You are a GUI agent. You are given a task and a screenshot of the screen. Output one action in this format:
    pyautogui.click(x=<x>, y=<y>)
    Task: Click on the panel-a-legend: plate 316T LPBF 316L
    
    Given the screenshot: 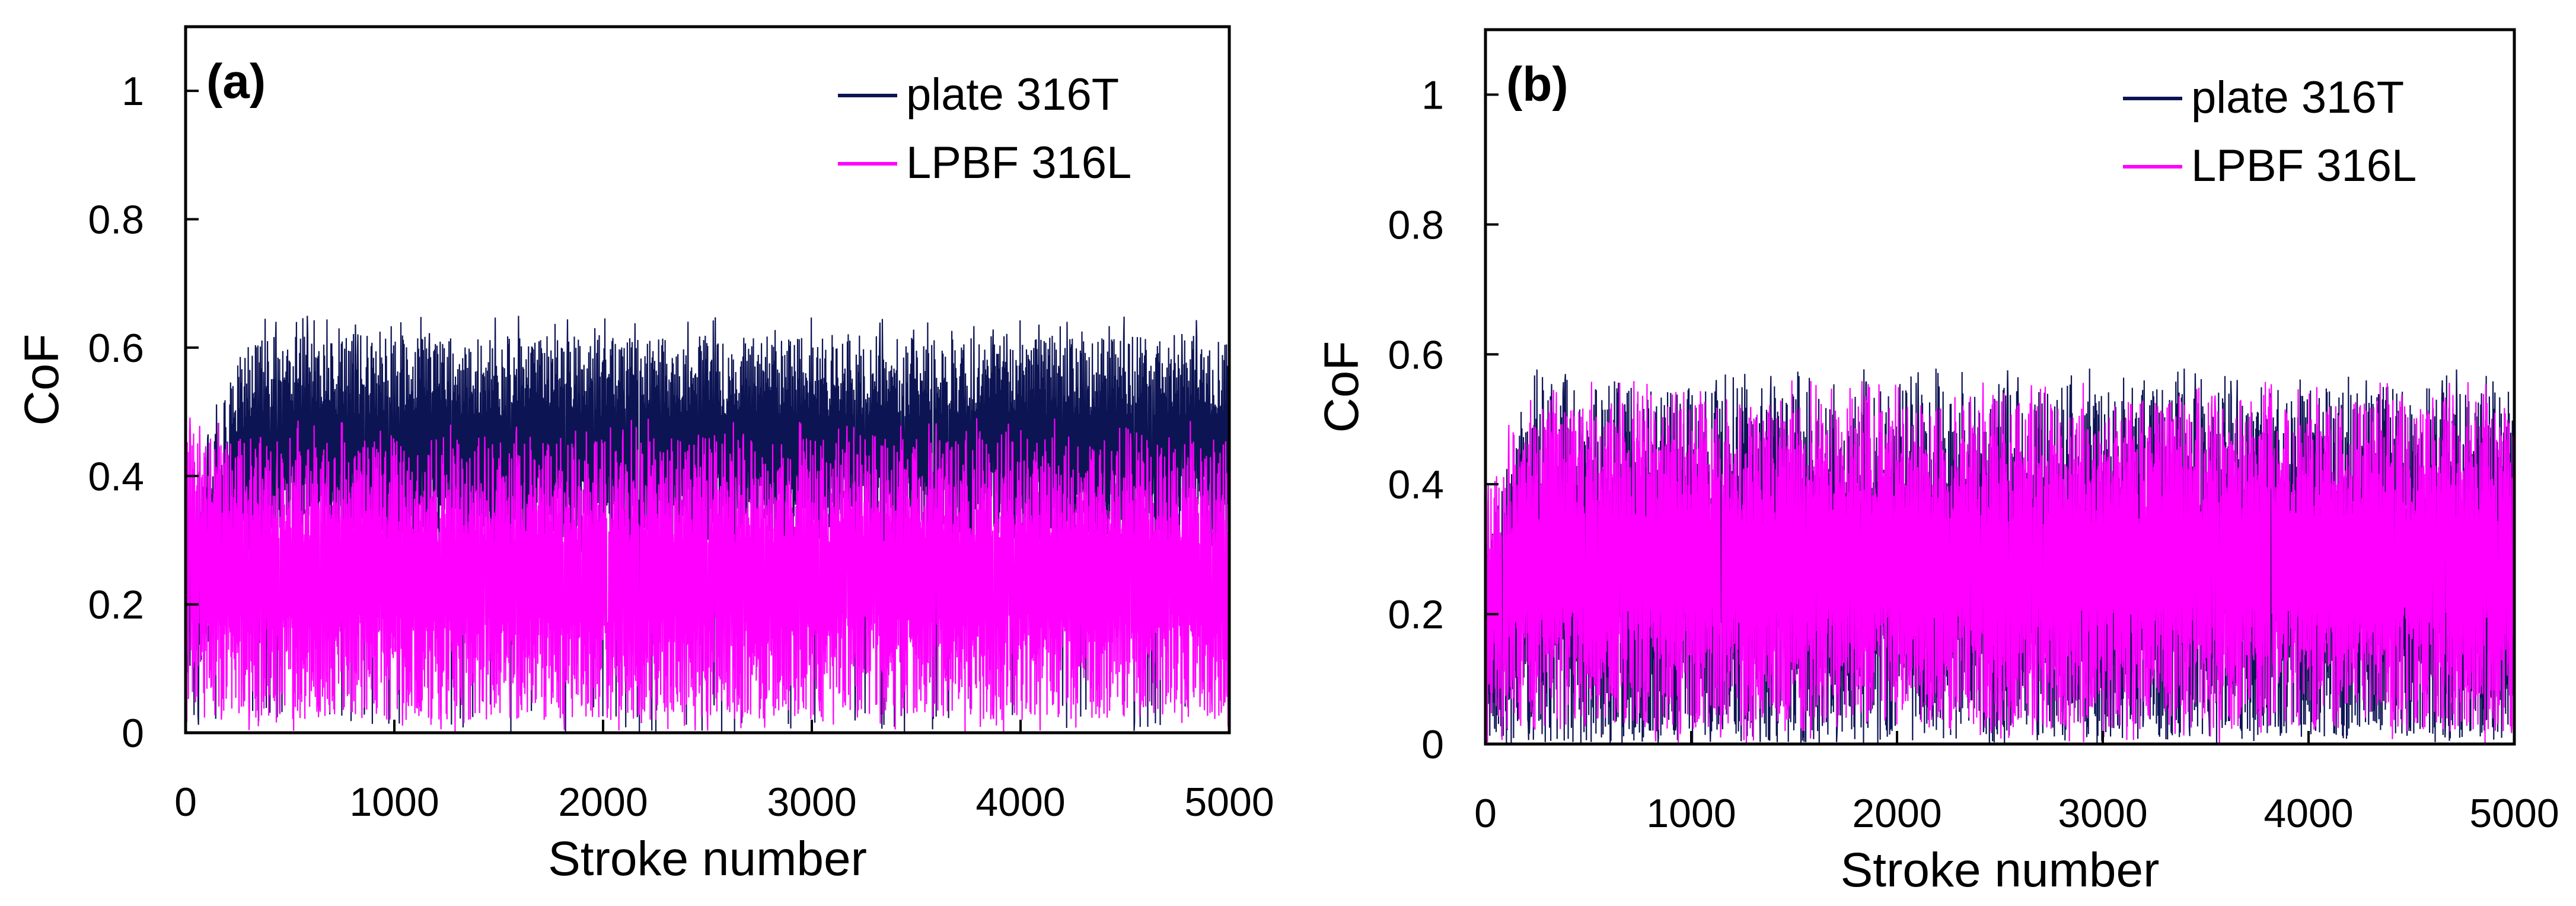 What is the action you would take?
    pyautogui.click(x=985, y=128)
    